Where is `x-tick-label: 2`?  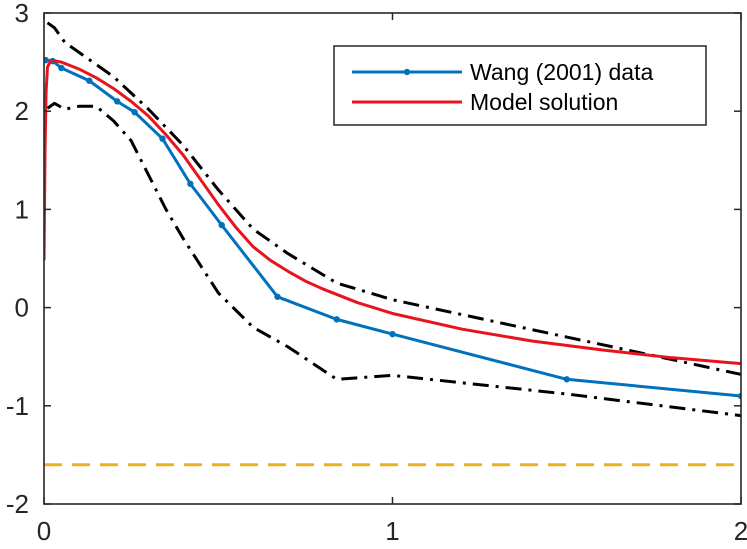
x-tick-label: 2 is located at coordinates (740, 531).